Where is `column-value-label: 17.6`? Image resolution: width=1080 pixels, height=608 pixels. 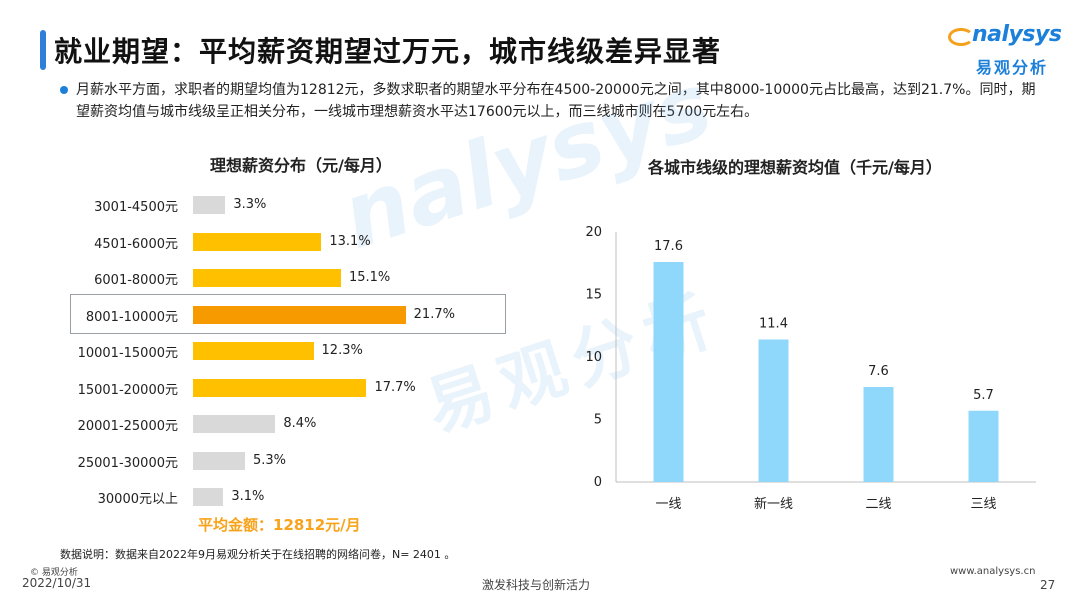 column-value-label: 17.6 is located at coordinates (668, 246).